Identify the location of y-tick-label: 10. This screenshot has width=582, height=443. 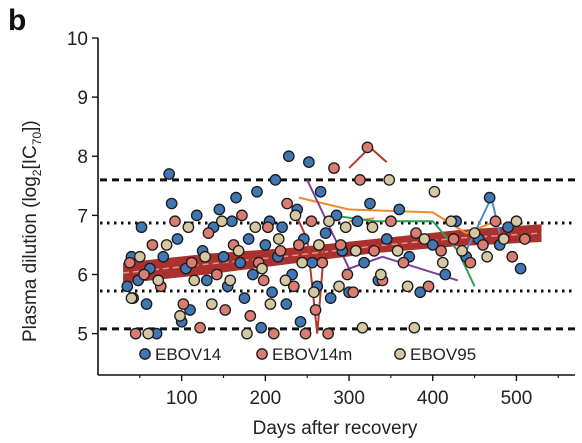
(77, 39).